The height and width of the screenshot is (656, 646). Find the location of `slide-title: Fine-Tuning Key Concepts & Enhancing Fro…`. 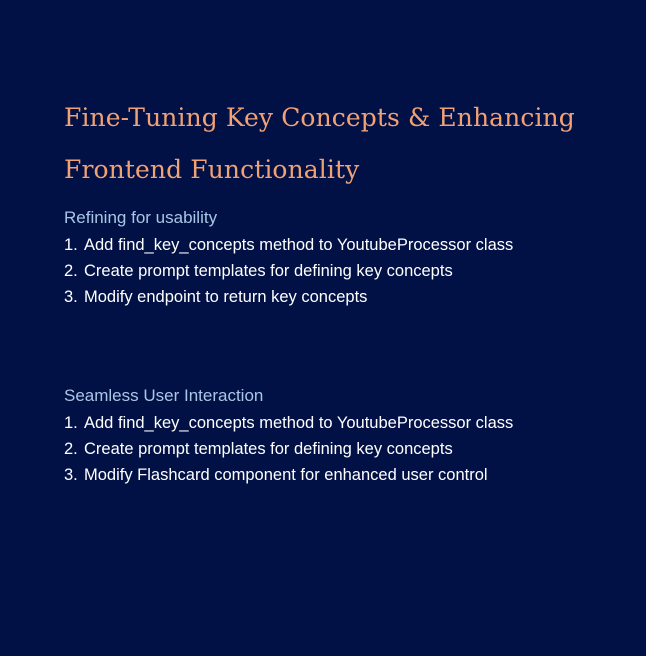

slide-title: Fine-Tuning Key Concepts & Enhancing Fro… is located at coordinates (319, 143).